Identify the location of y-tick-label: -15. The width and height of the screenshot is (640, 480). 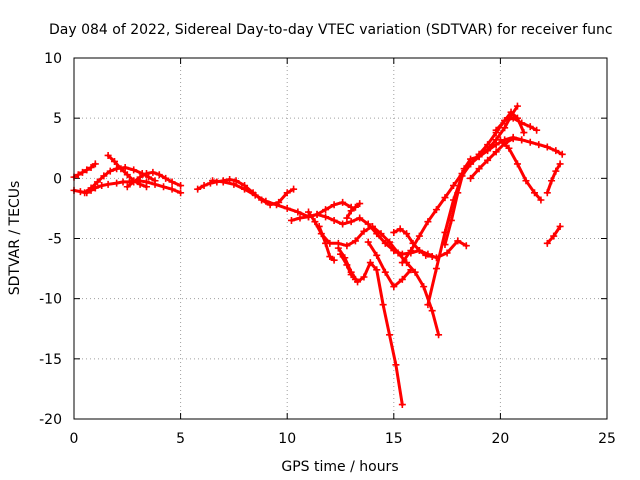
(50, 360).